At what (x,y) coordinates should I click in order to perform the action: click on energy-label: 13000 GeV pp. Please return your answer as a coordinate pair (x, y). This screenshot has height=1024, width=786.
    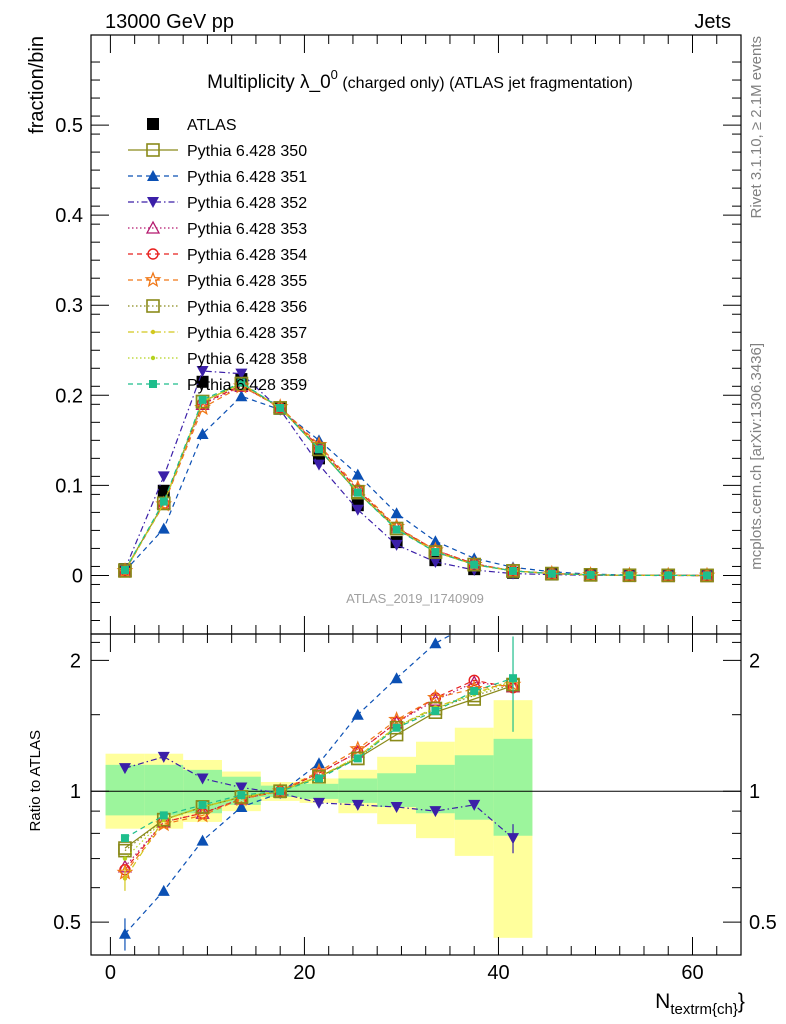
    Looking at the image, I should click on (169, 22).